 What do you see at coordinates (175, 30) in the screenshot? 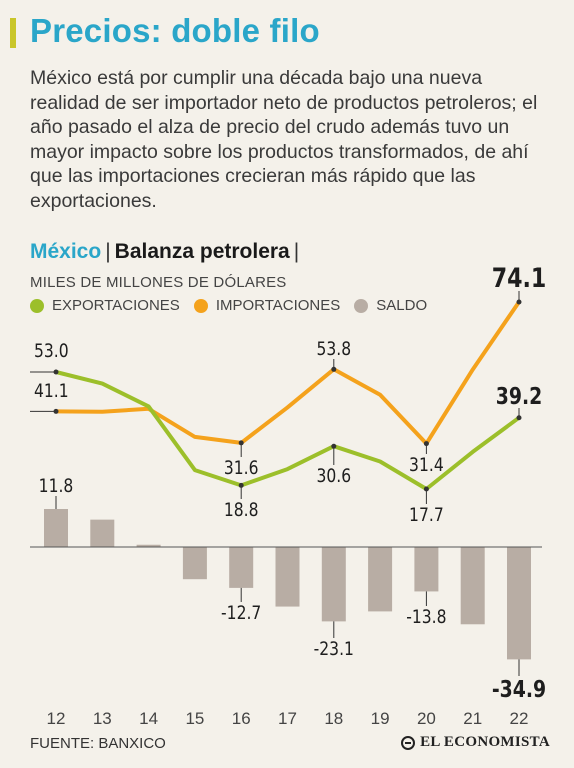
I see `page-title: Precios: doble filo` at bounding box center [175, 30].